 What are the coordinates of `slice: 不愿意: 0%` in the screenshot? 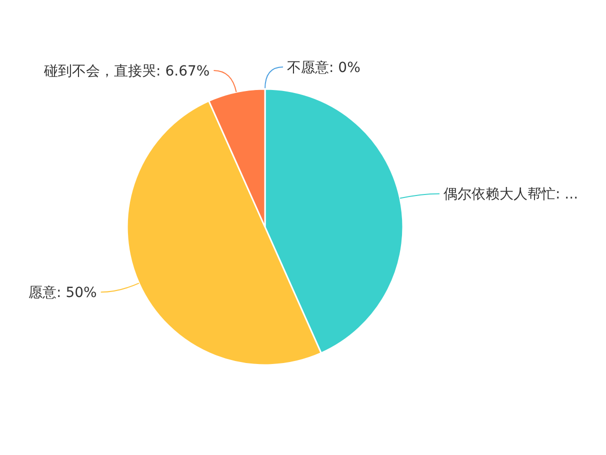 It's located at (312, 75).